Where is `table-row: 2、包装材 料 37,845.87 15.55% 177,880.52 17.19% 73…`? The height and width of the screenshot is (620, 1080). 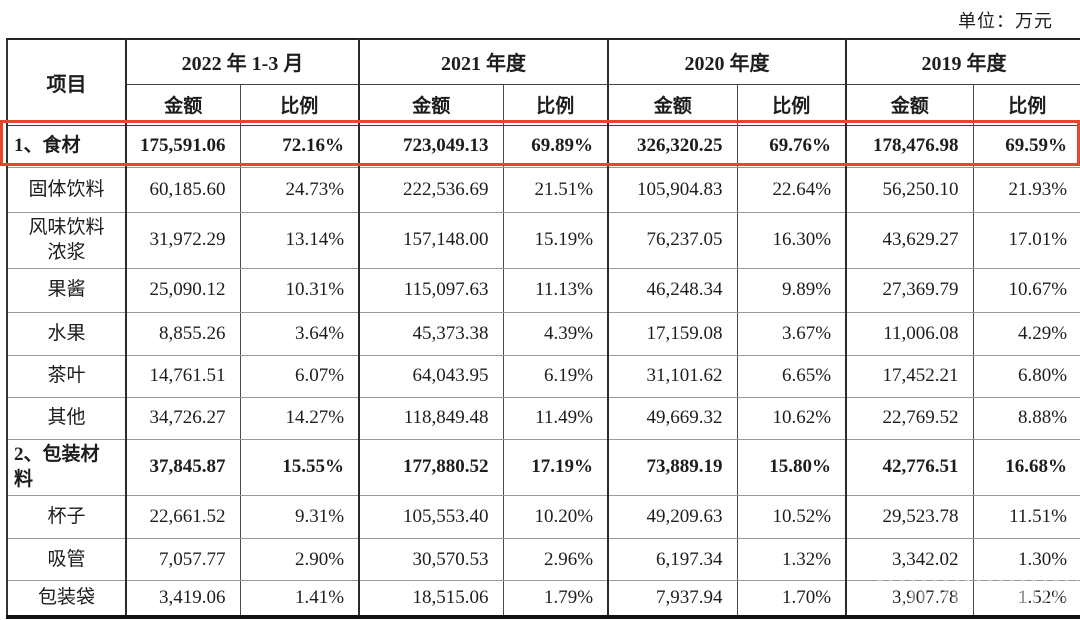
table-row: 2、包装材 料 37,845.87 15.55% 177,880.52 17.19% 73… is located at coordinates (543, 468).